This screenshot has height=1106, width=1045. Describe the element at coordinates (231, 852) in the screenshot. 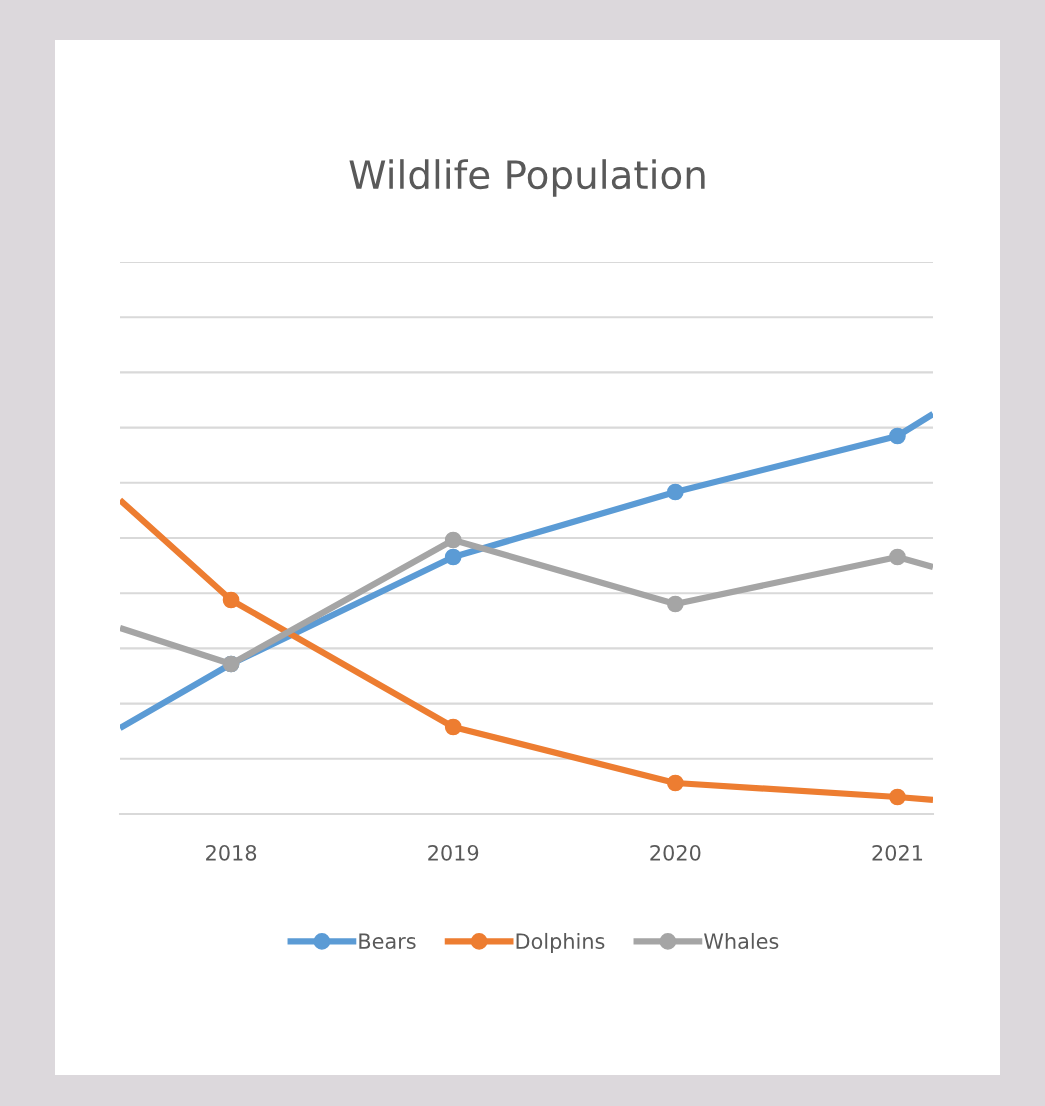

I see `x-tick-label: 2018` at that location.